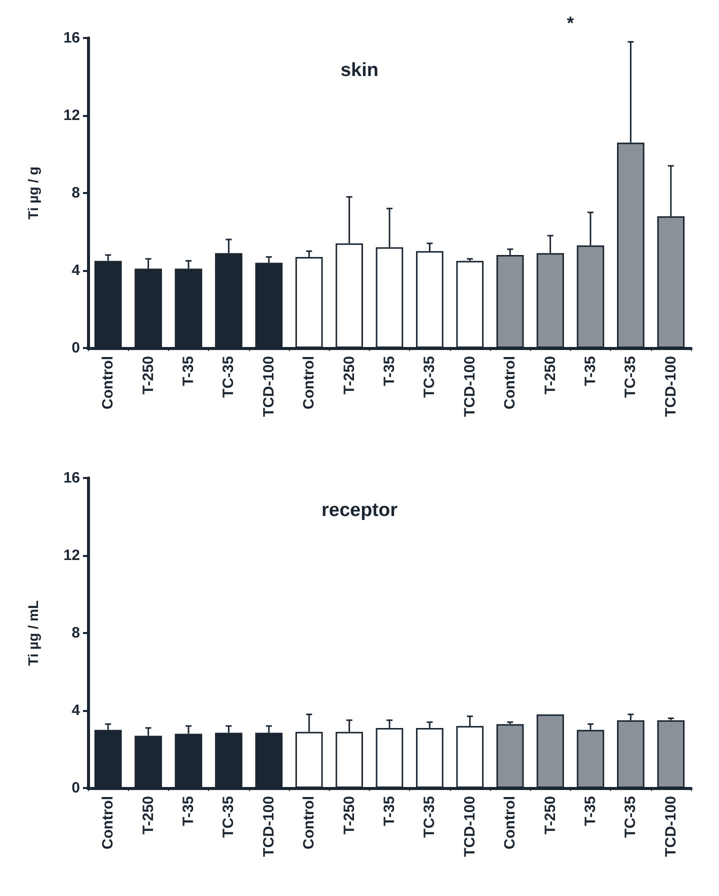  Describe the element at coordinates (33, 193) in the screenshot. I see `y-axis-title: Ti µg / g` at that location.